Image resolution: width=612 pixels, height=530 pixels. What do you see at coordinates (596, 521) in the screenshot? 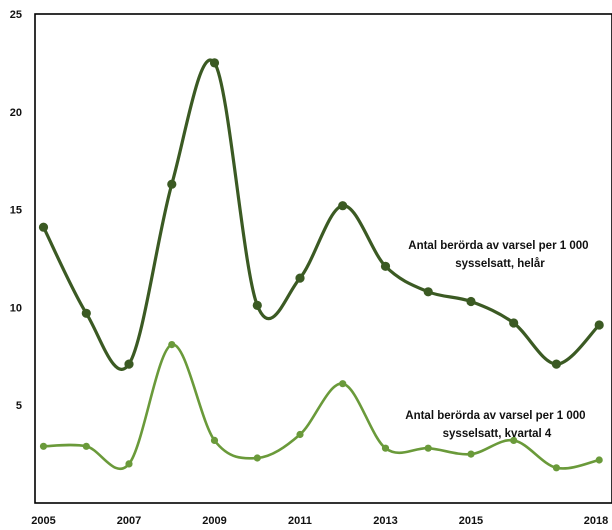
I see `x-tick-label: 2018` at bounding box center [596, 521].